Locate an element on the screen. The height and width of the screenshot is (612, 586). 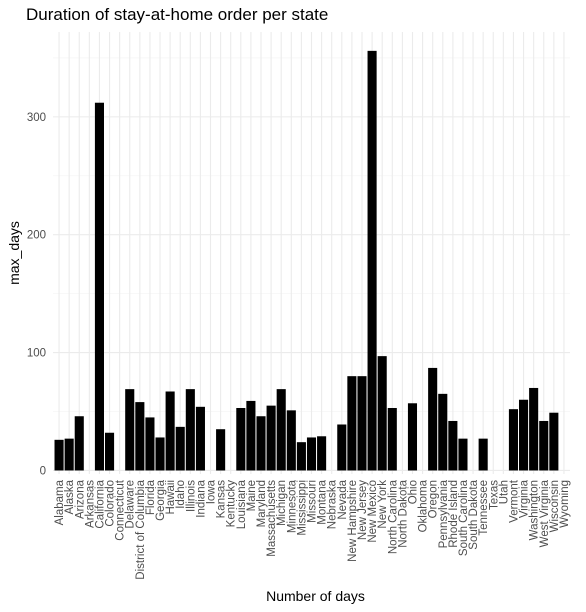
x-tick-label: Hawaii is located at coordinates (171, 497).